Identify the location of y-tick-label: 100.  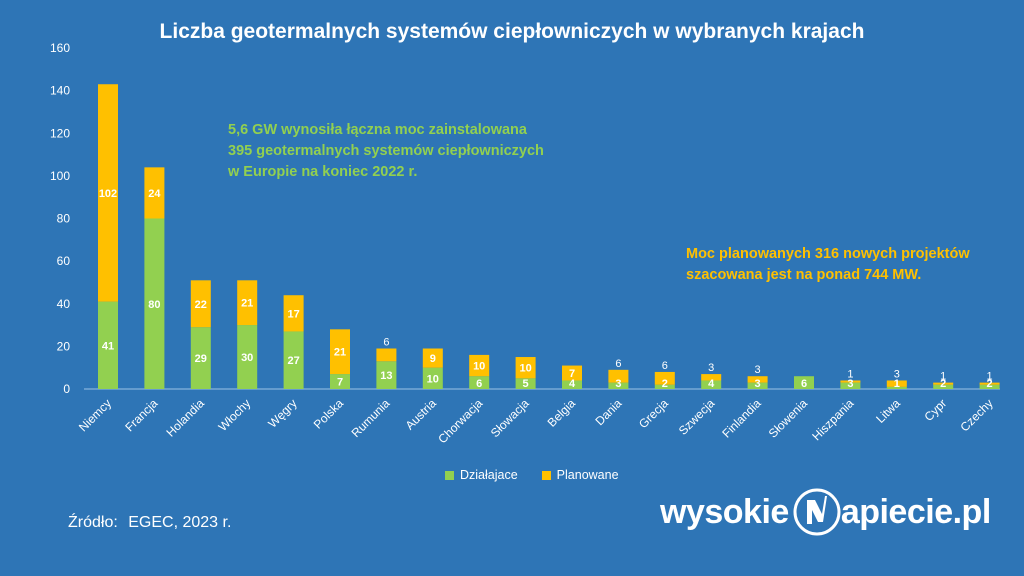
(60, 176).